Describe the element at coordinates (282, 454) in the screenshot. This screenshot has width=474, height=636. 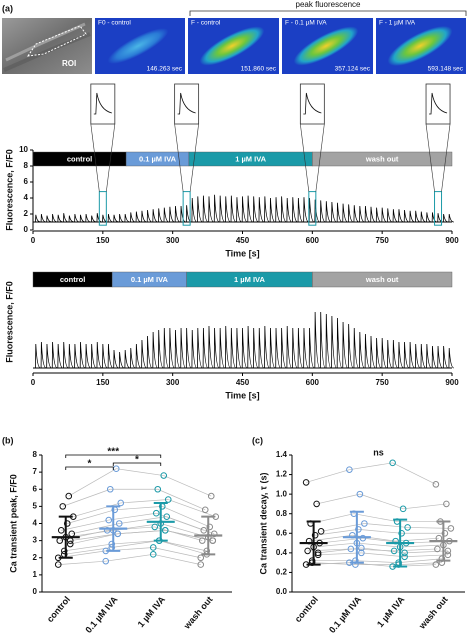
I see `y-tick-label: 1.4` at that location.